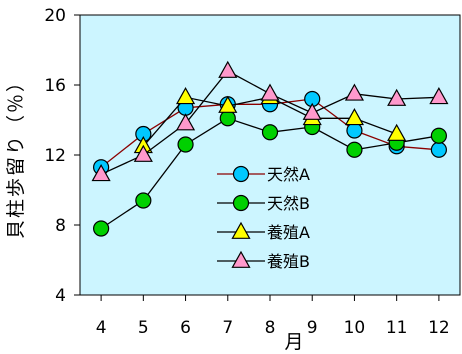 This screenshot has width=462, height=354. What do you see at coordinates (101, 328) in the screenshot?
I see `x-tick-label: 4` at bounding box center [101, 328].